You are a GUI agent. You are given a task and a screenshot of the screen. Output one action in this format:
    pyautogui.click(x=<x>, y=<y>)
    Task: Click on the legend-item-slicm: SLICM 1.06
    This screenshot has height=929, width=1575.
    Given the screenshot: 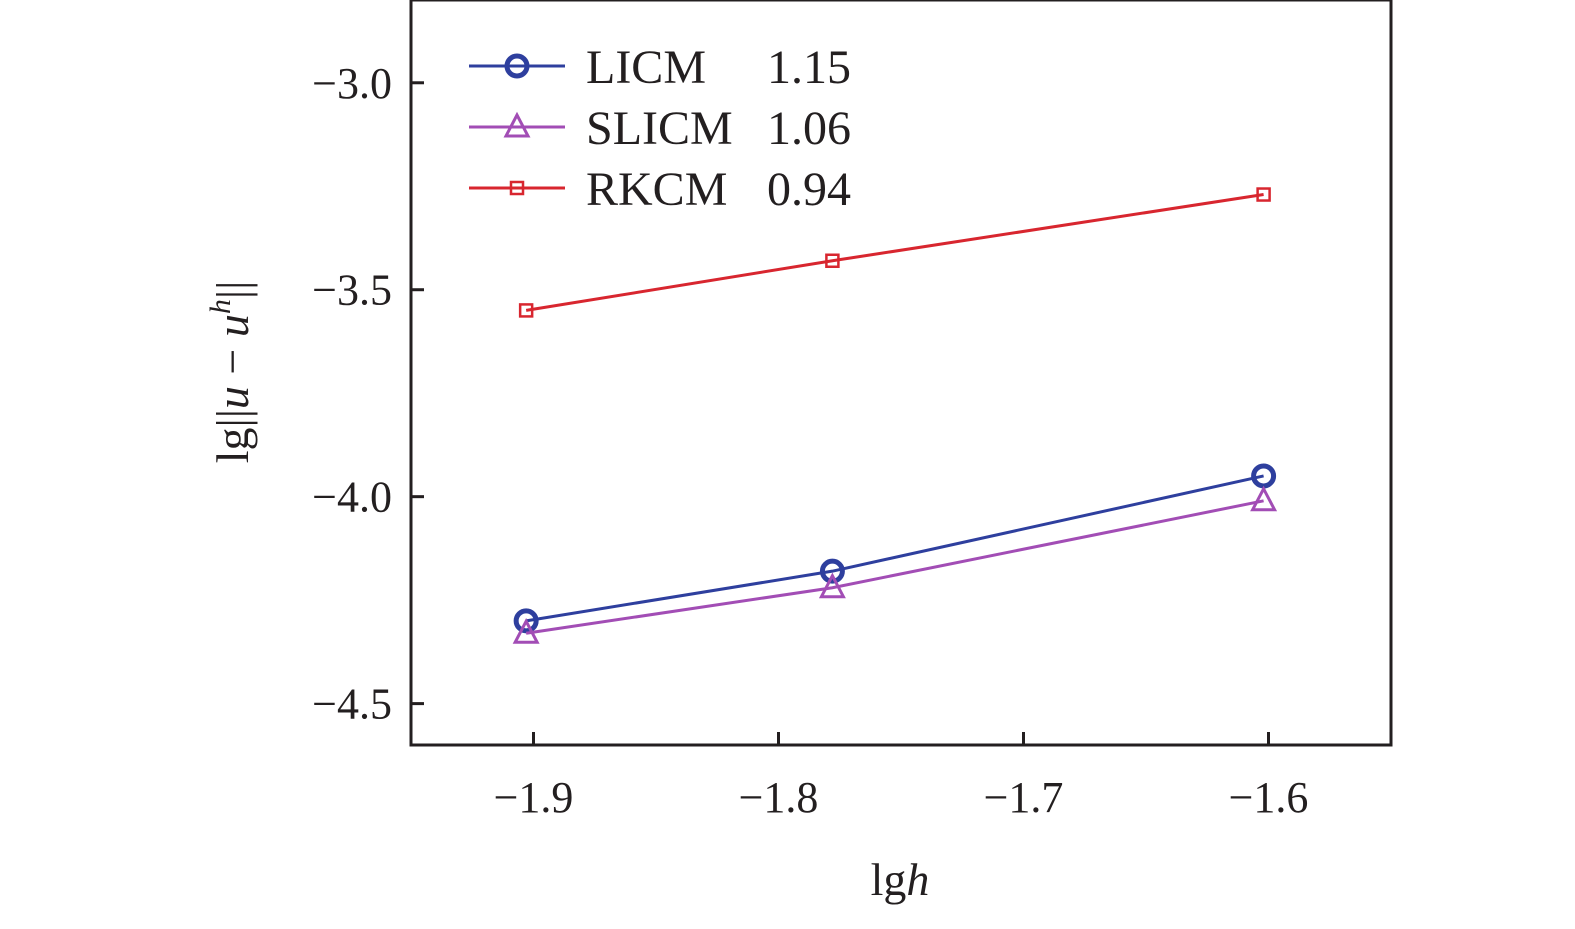 What is the action you would take?
    pyautogui.click(x=660, y=128)
    